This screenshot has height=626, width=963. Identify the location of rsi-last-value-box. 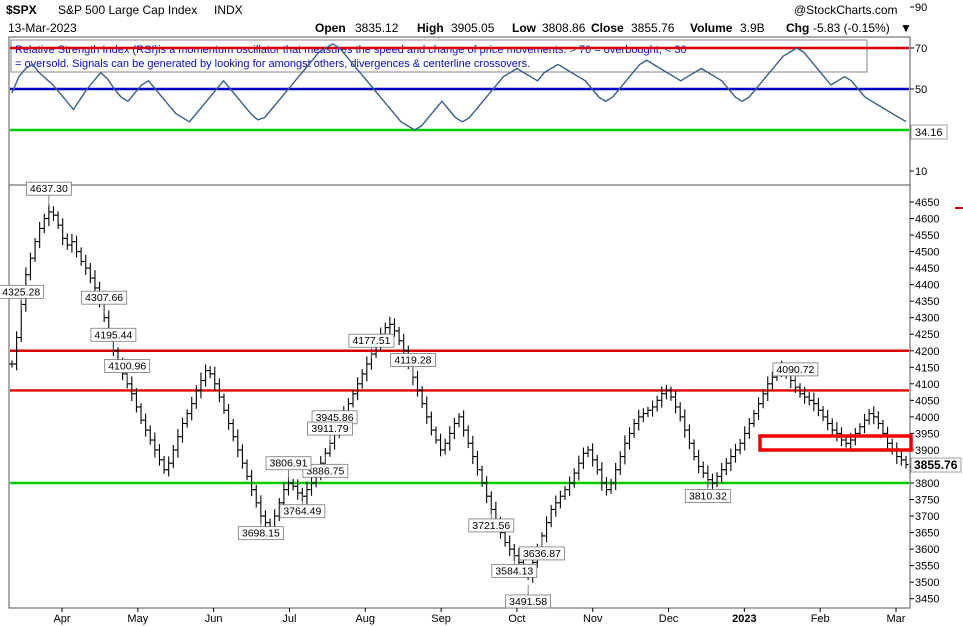
(929, 132).